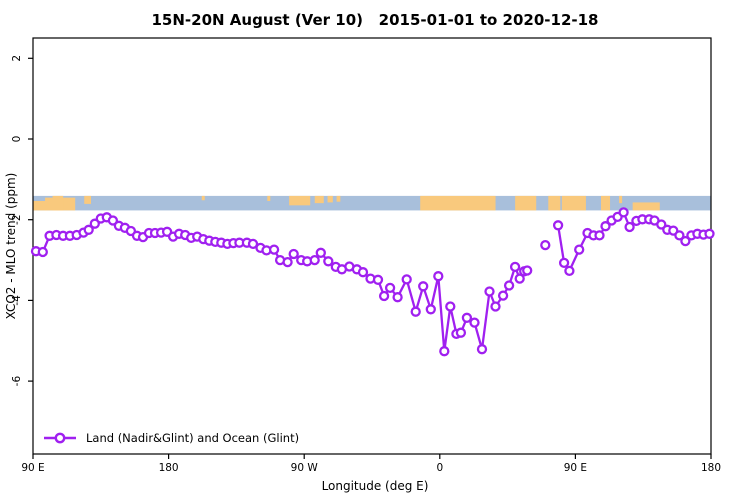 This screenshot has width=750, height=500. I want to click on y-tick-label: -2, so click(17, 219).